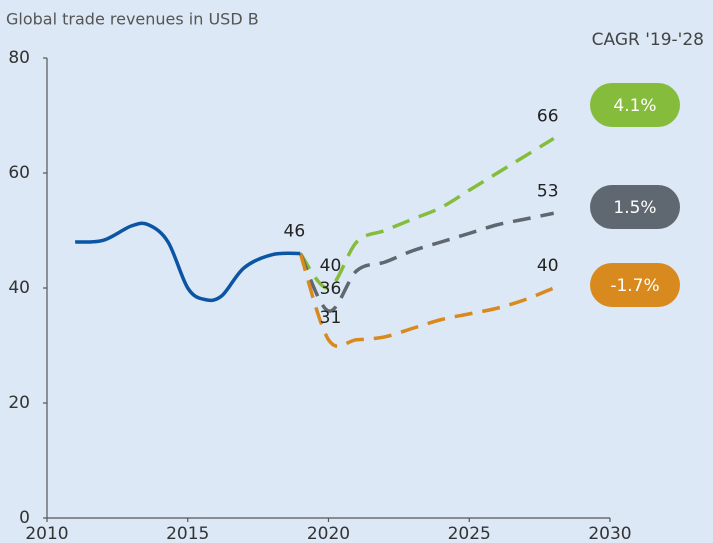 The height and width of the screenshot is (543, 713). I want to click on y-tick-label: 0, so click(24, 518).